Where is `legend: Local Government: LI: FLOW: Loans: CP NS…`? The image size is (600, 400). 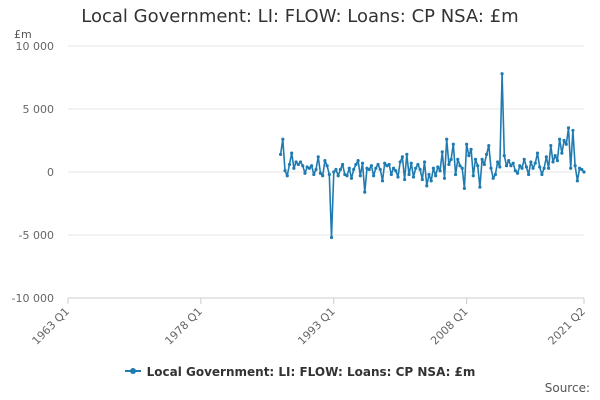
legend: Local Government: LI: FLOW: Loans: CP NS… is located at coordinates (300, 372).